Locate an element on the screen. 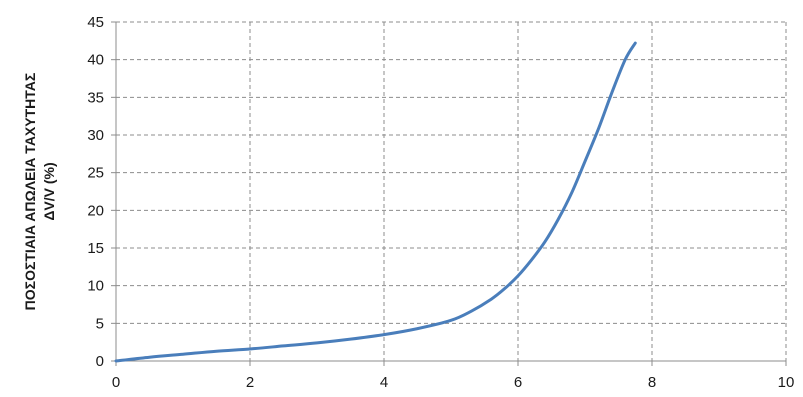 This screenshot has width=803, height=397. y-tick-label: 30 is located at coordinates (95, 135).